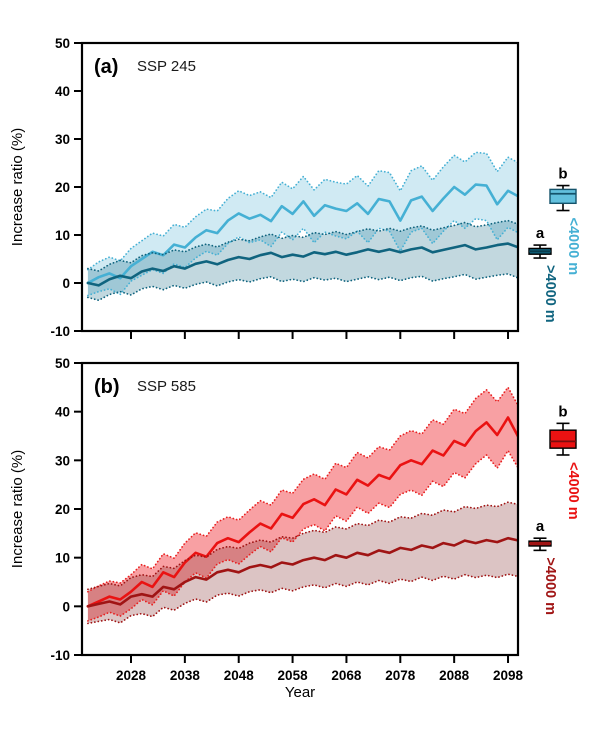 The width and height of the screenshot is (600, 731). Describe the element at coordinates (239, 675) in the screenshot. I see `x-tick-label: 2048` at that location.